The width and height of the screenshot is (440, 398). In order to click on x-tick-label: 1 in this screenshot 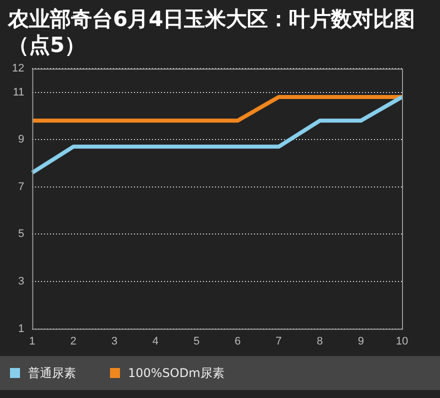, I will do `click(32, 341)`.